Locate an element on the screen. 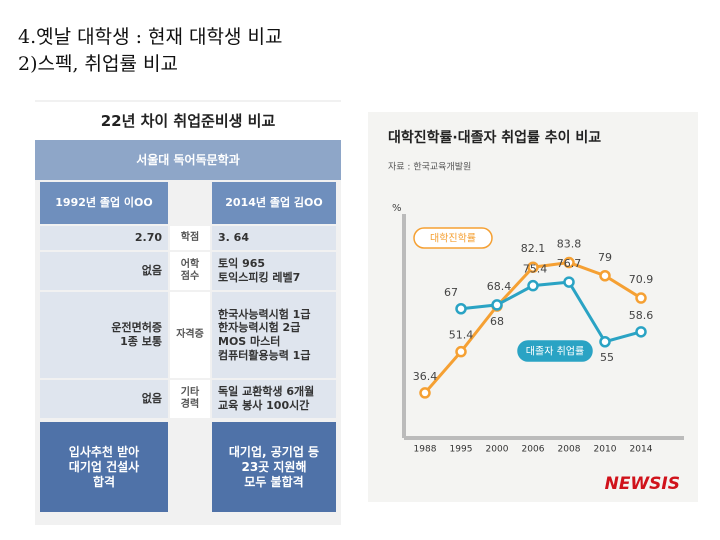 The image size is (720, 540). text-line: 운전면허증 is located at coordinates (136, 328).